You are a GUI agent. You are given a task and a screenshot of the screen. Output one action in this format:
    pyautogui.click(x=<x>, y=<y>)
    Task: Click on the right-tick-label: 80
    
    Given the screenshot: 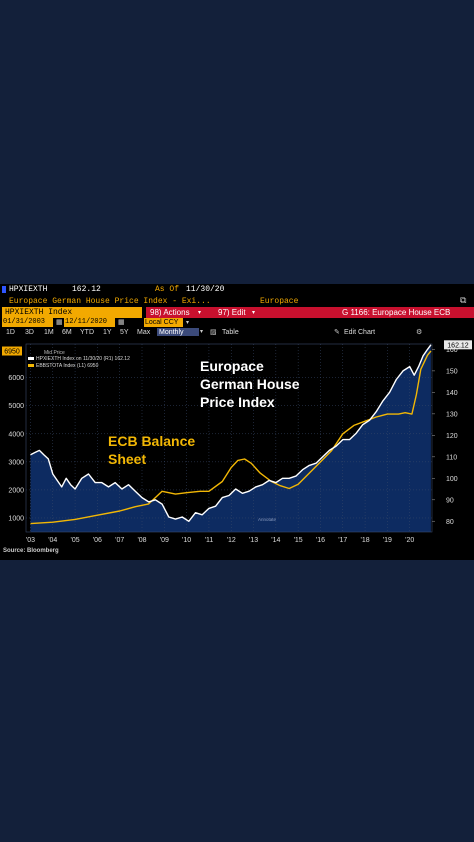 What is the action you would take?
    pyautogui.click(x=450, y=522)
    